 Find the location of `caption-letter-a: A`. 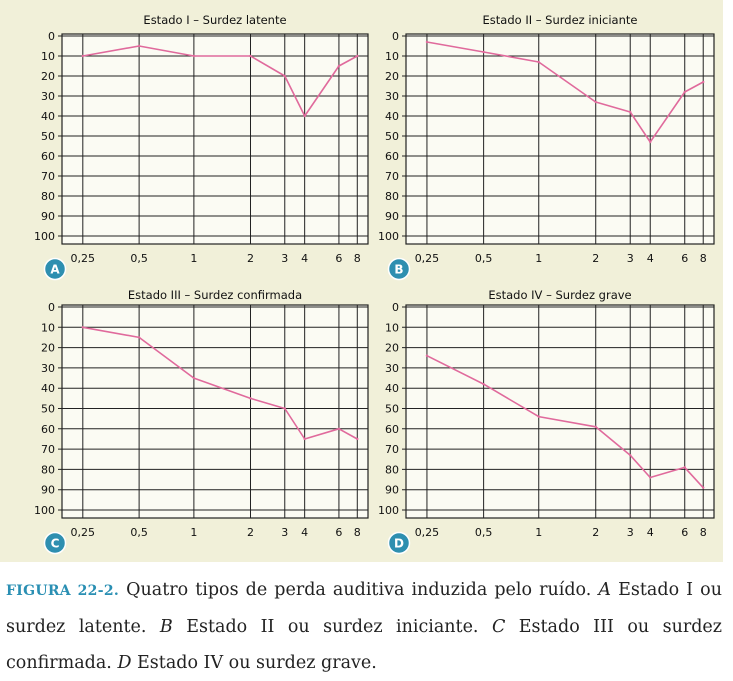

caption-letter-a: A is located at coordinates (605, 590).